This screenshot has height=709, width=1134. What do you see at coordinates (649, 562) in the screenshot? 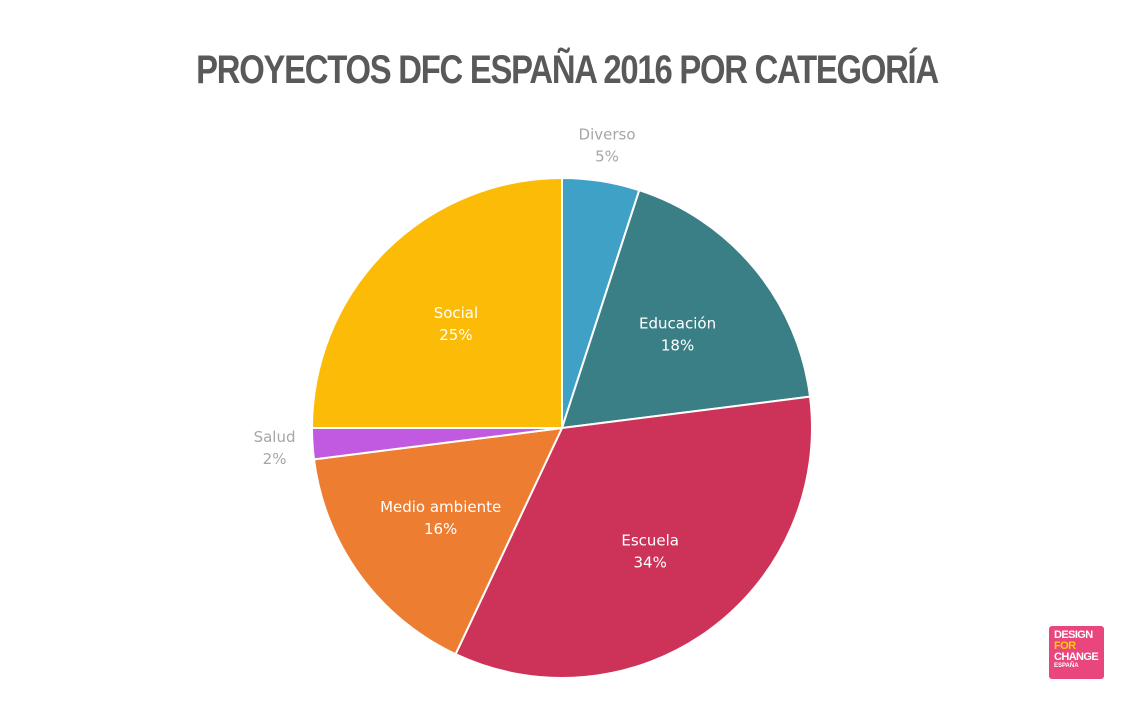
I see `slice-value-escuela: 34%` at bounding box center [649, 562].